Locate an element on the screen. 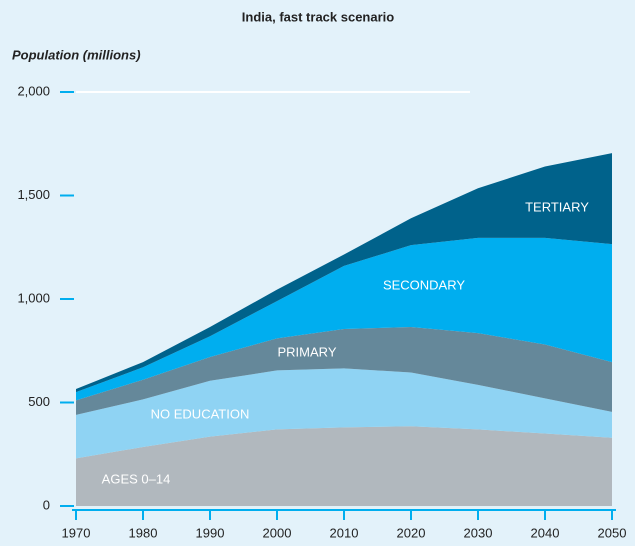 The width and height of the screenshot is (635, 546). area-label: AGES 0–14 is located at coordinates (136, 478).